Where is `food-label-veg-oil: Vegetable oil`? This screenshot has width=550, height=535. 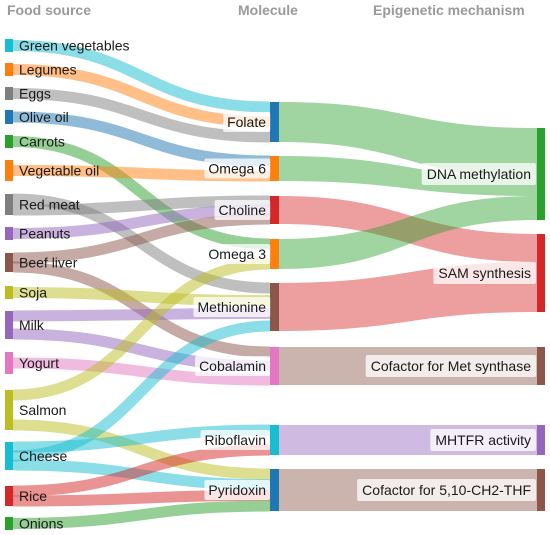
food-label-veg-oil: Vegetable oil is located at coordinates (59, 171).